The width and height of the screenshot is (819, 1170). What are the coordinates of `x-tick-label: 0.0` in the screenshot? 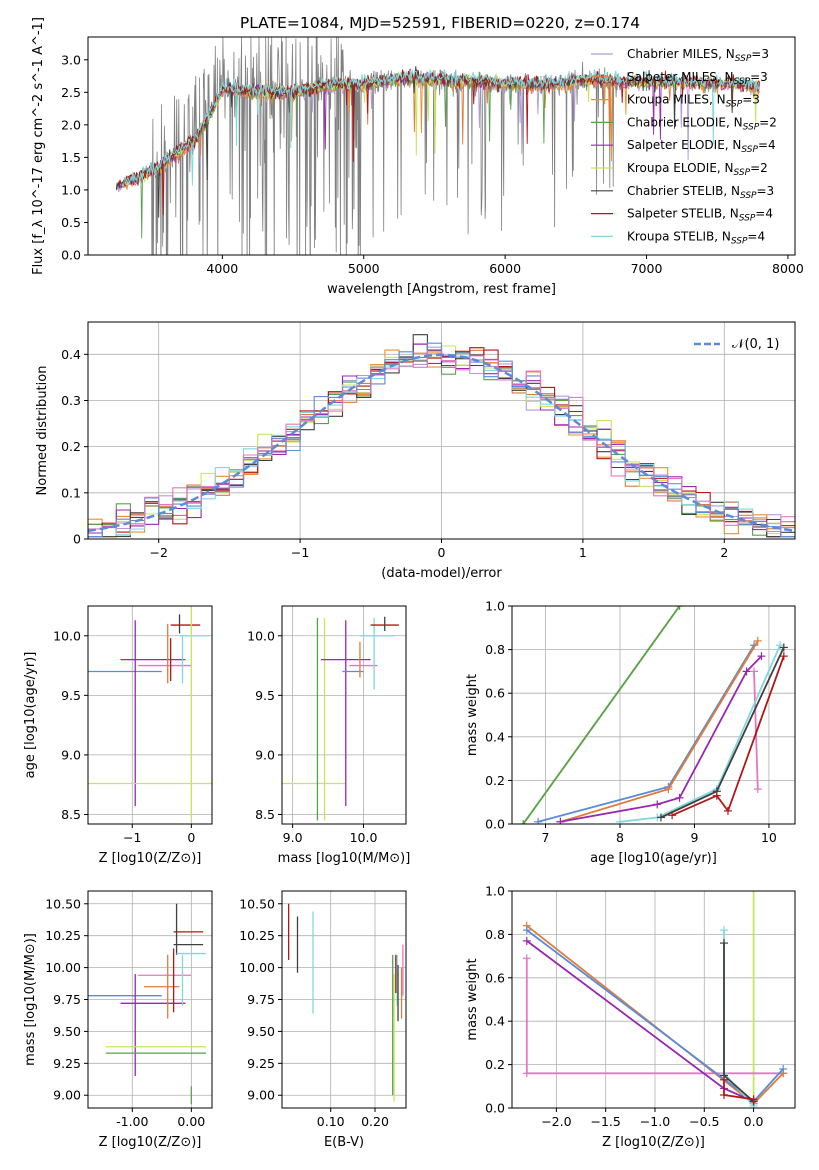 It's located at (754, 1121).